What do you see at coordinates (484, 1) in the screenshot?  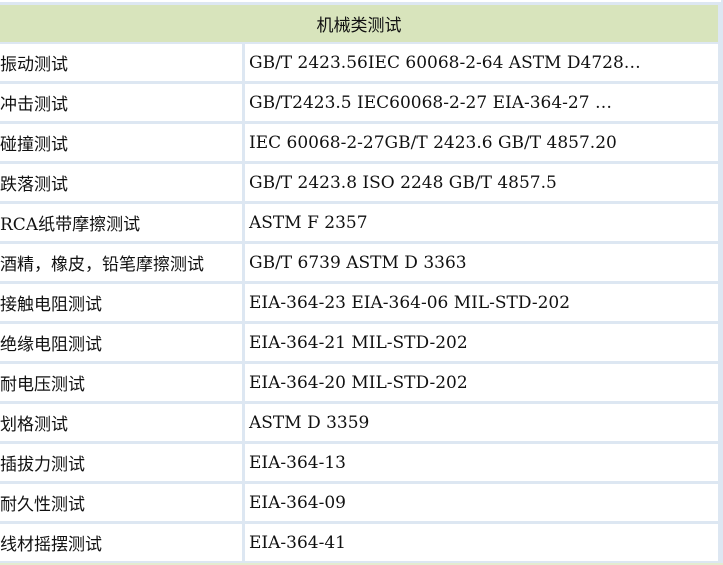 I see `table-top-edge-cell` at bounding box center [484, 1].